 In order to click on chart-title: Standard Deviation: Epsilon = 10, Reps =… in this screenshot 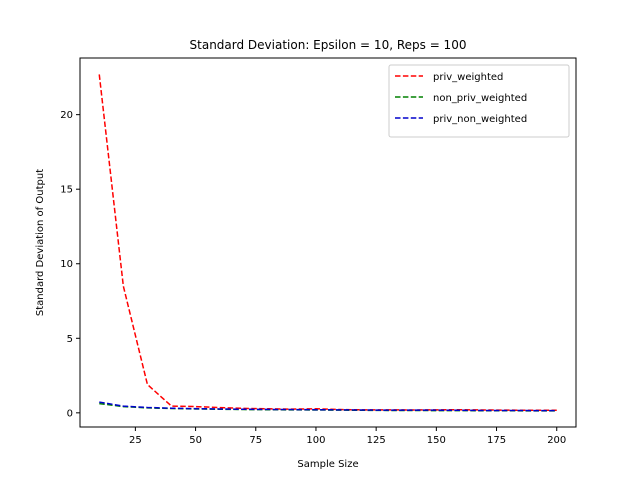, I will do `click(328, 45)`.